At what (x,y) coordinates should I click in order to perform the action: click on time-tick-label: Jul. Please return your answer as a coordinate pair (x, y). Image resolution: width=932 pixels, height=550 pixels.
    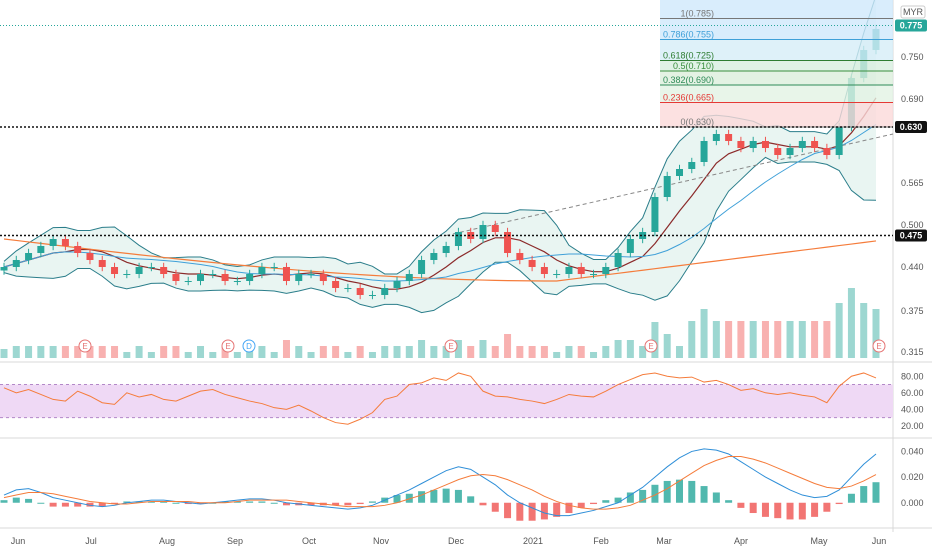
    Looking at the image, I should click on (91, 541).